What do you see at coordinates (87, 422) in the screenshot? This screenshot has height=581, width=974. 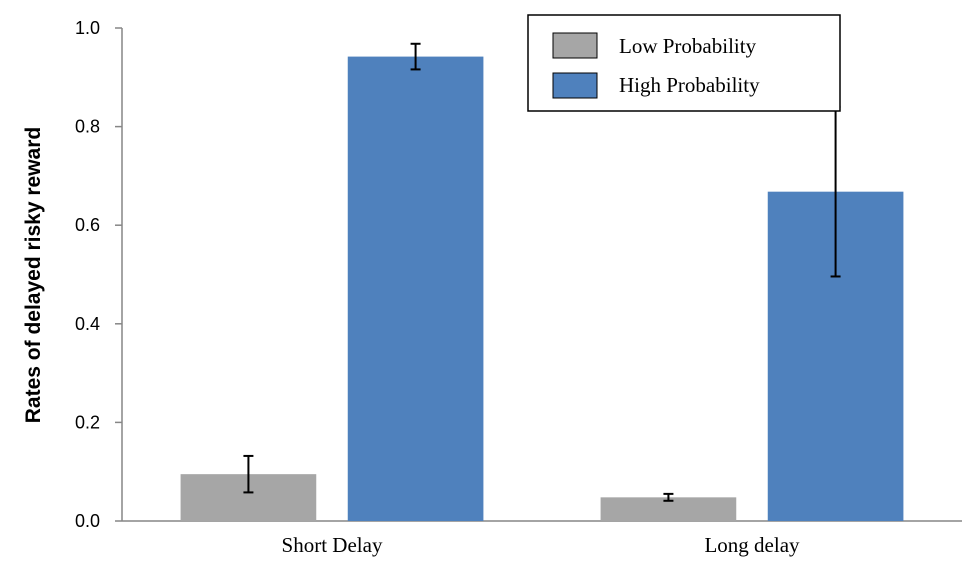 I see `y-tick-label: 0.2` at bounding box center [87, 422].